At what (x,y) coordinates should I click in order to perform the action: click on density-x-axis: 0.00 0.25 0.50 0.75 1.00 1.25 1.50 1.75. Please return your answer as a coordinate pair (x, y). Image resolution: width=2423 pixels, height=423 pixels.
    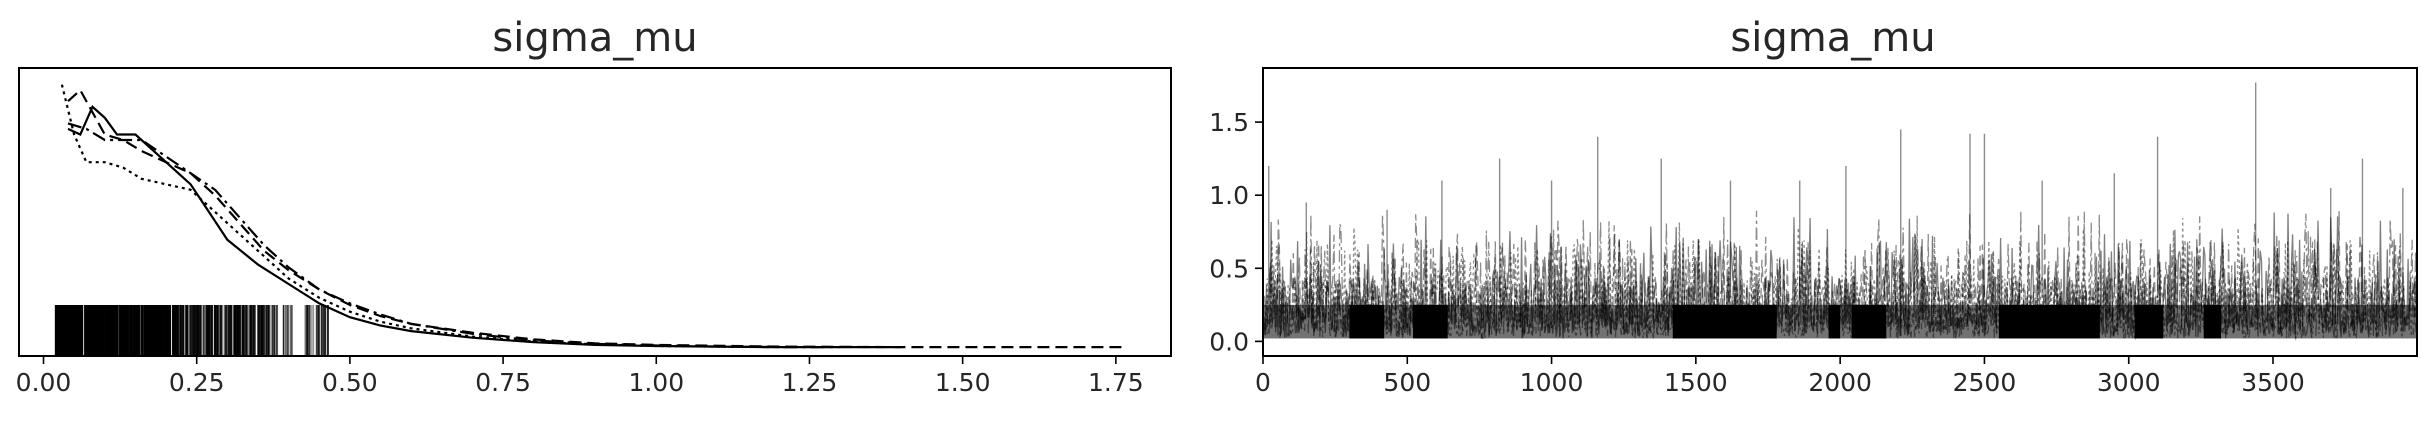
    Looking at the image, I should click on (580, 376).